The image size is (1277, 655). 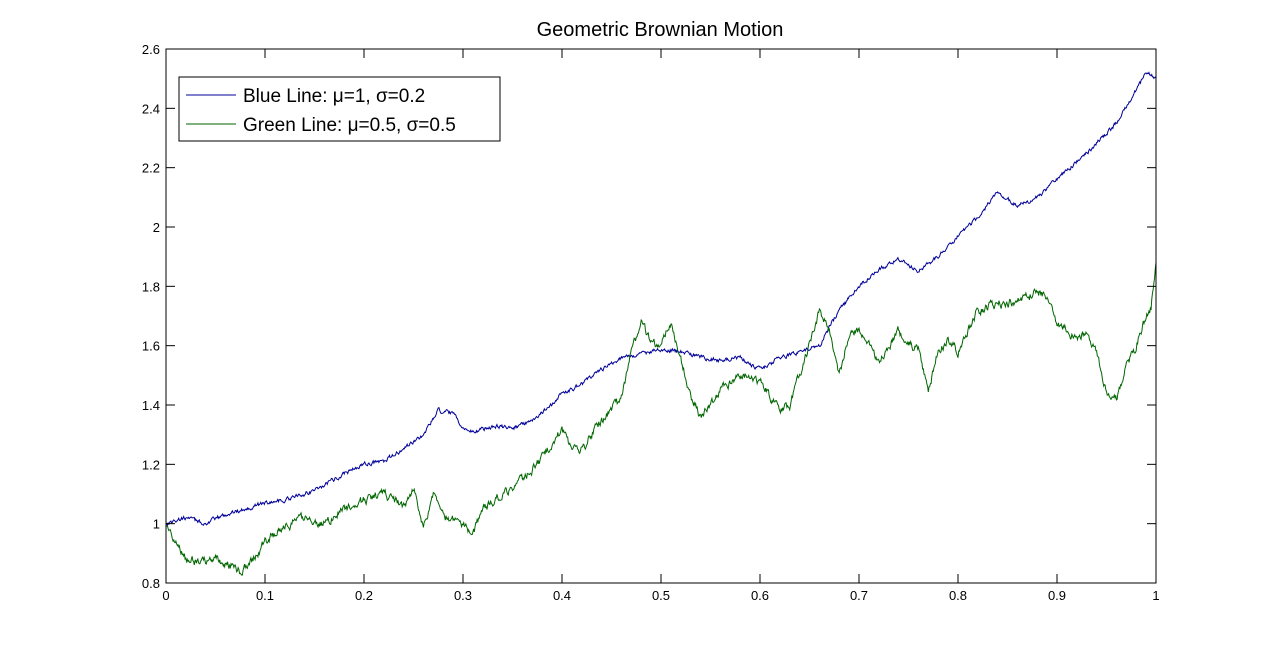 What do you see at coordinates (151, 168) in the screenshot?
I see `y-tick-label: 2.2` at bounding box center [151, 168].